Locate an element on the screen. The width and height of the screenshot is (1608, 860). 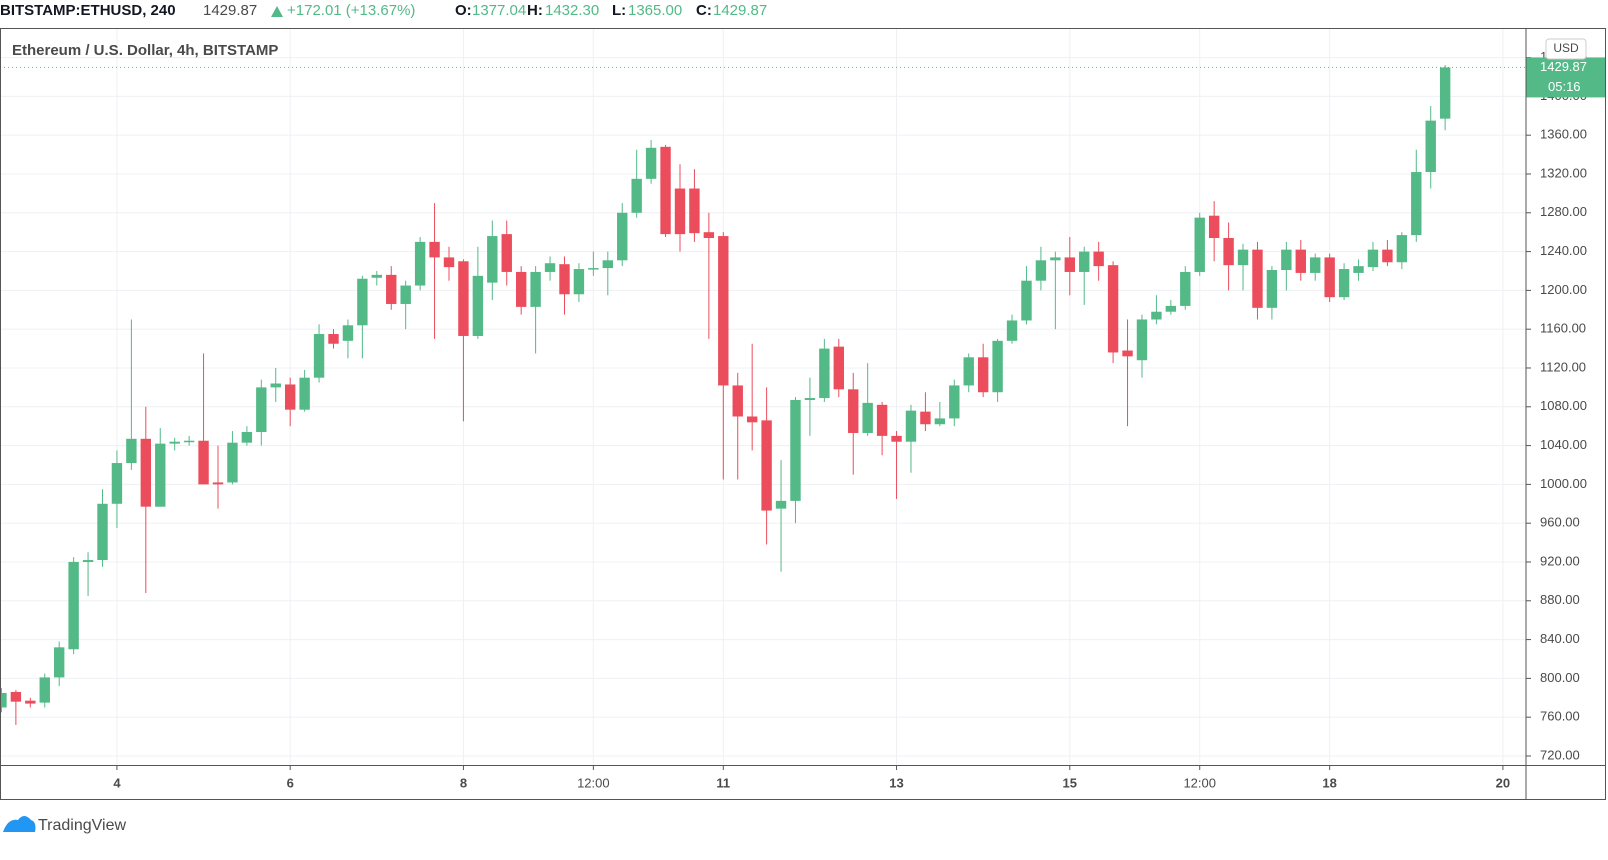
price-label-box is located at coordinates (1566, 77).